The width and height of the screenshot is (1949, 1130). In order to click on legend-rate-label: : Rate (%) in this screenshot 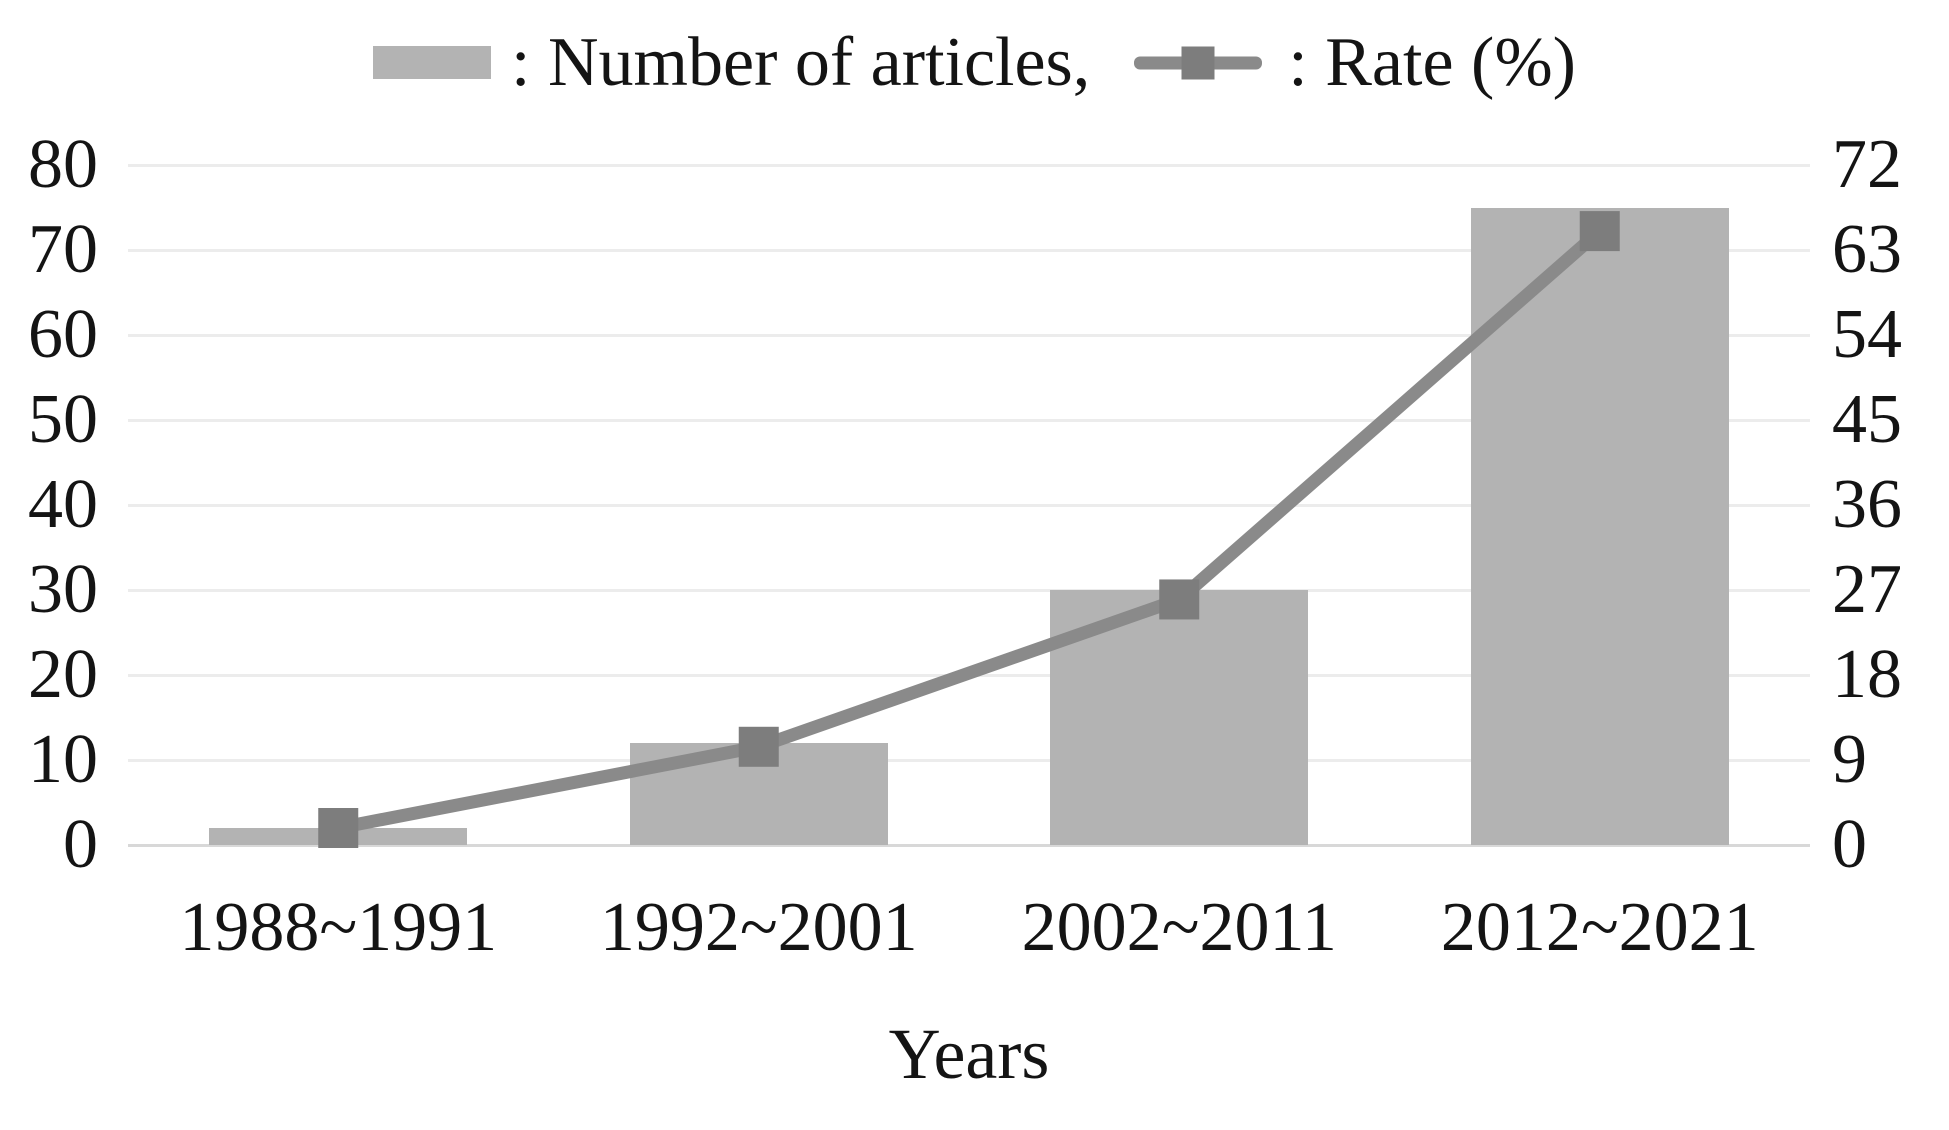, I will do `click(1432, 62)`.